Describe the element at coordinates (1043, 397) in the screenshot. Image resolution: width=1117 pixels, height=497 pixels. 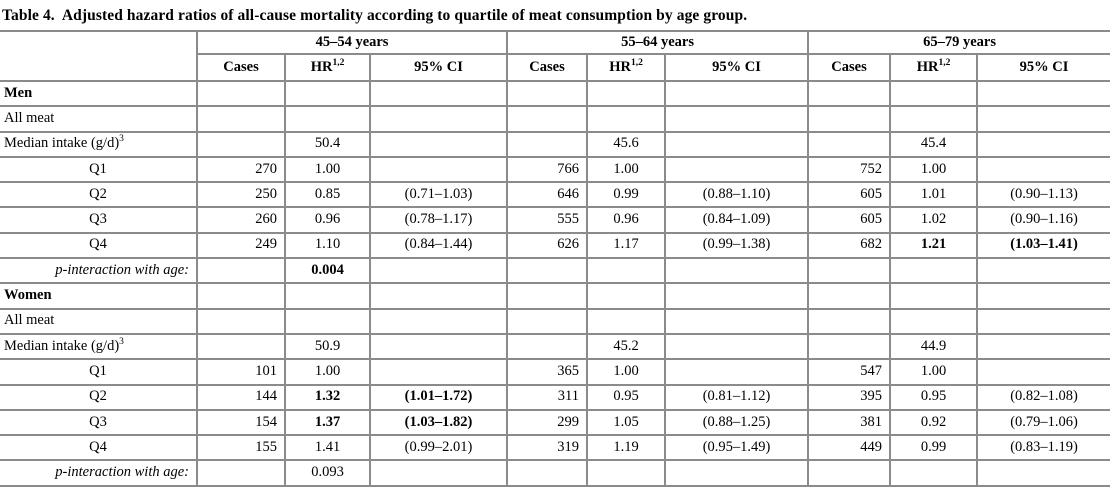
I see `cell-ci: (0.82–1.08)` at that location.